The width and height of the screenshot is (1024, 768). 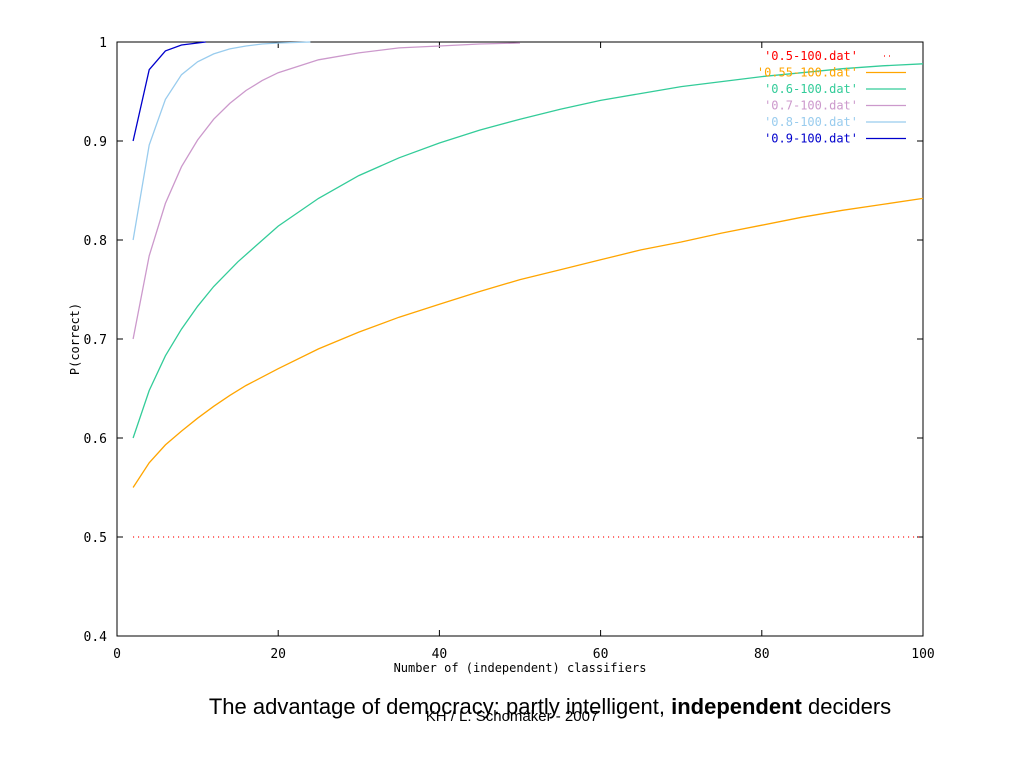 I want to click on x-axis-label: Number of (independent) classifiers, so click(x=520, y=668).